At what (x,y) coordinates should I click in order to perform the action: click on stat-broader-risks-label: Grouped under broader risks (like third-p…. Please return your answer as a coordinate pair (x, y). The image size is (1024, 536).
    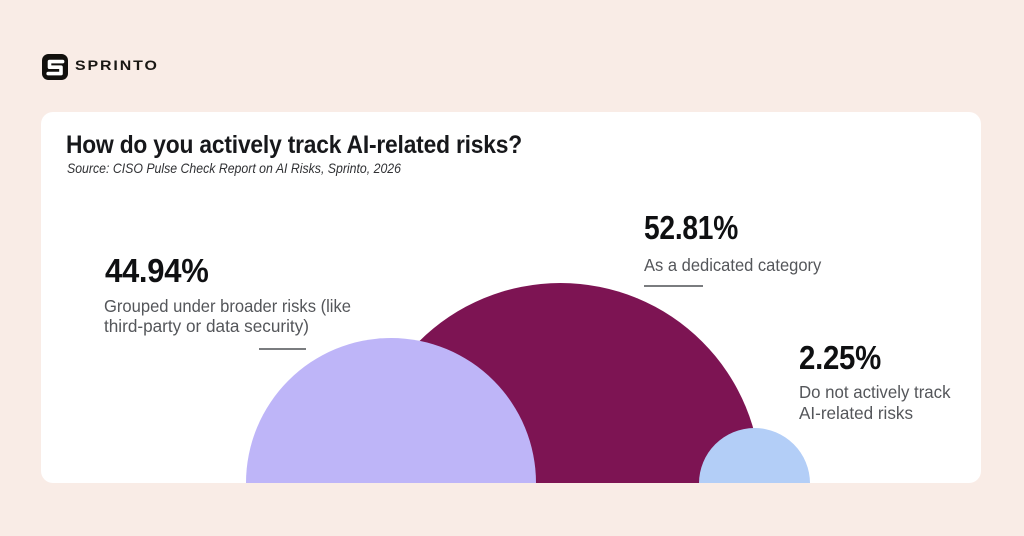
    Looking at the image, I should click on (227, 316).